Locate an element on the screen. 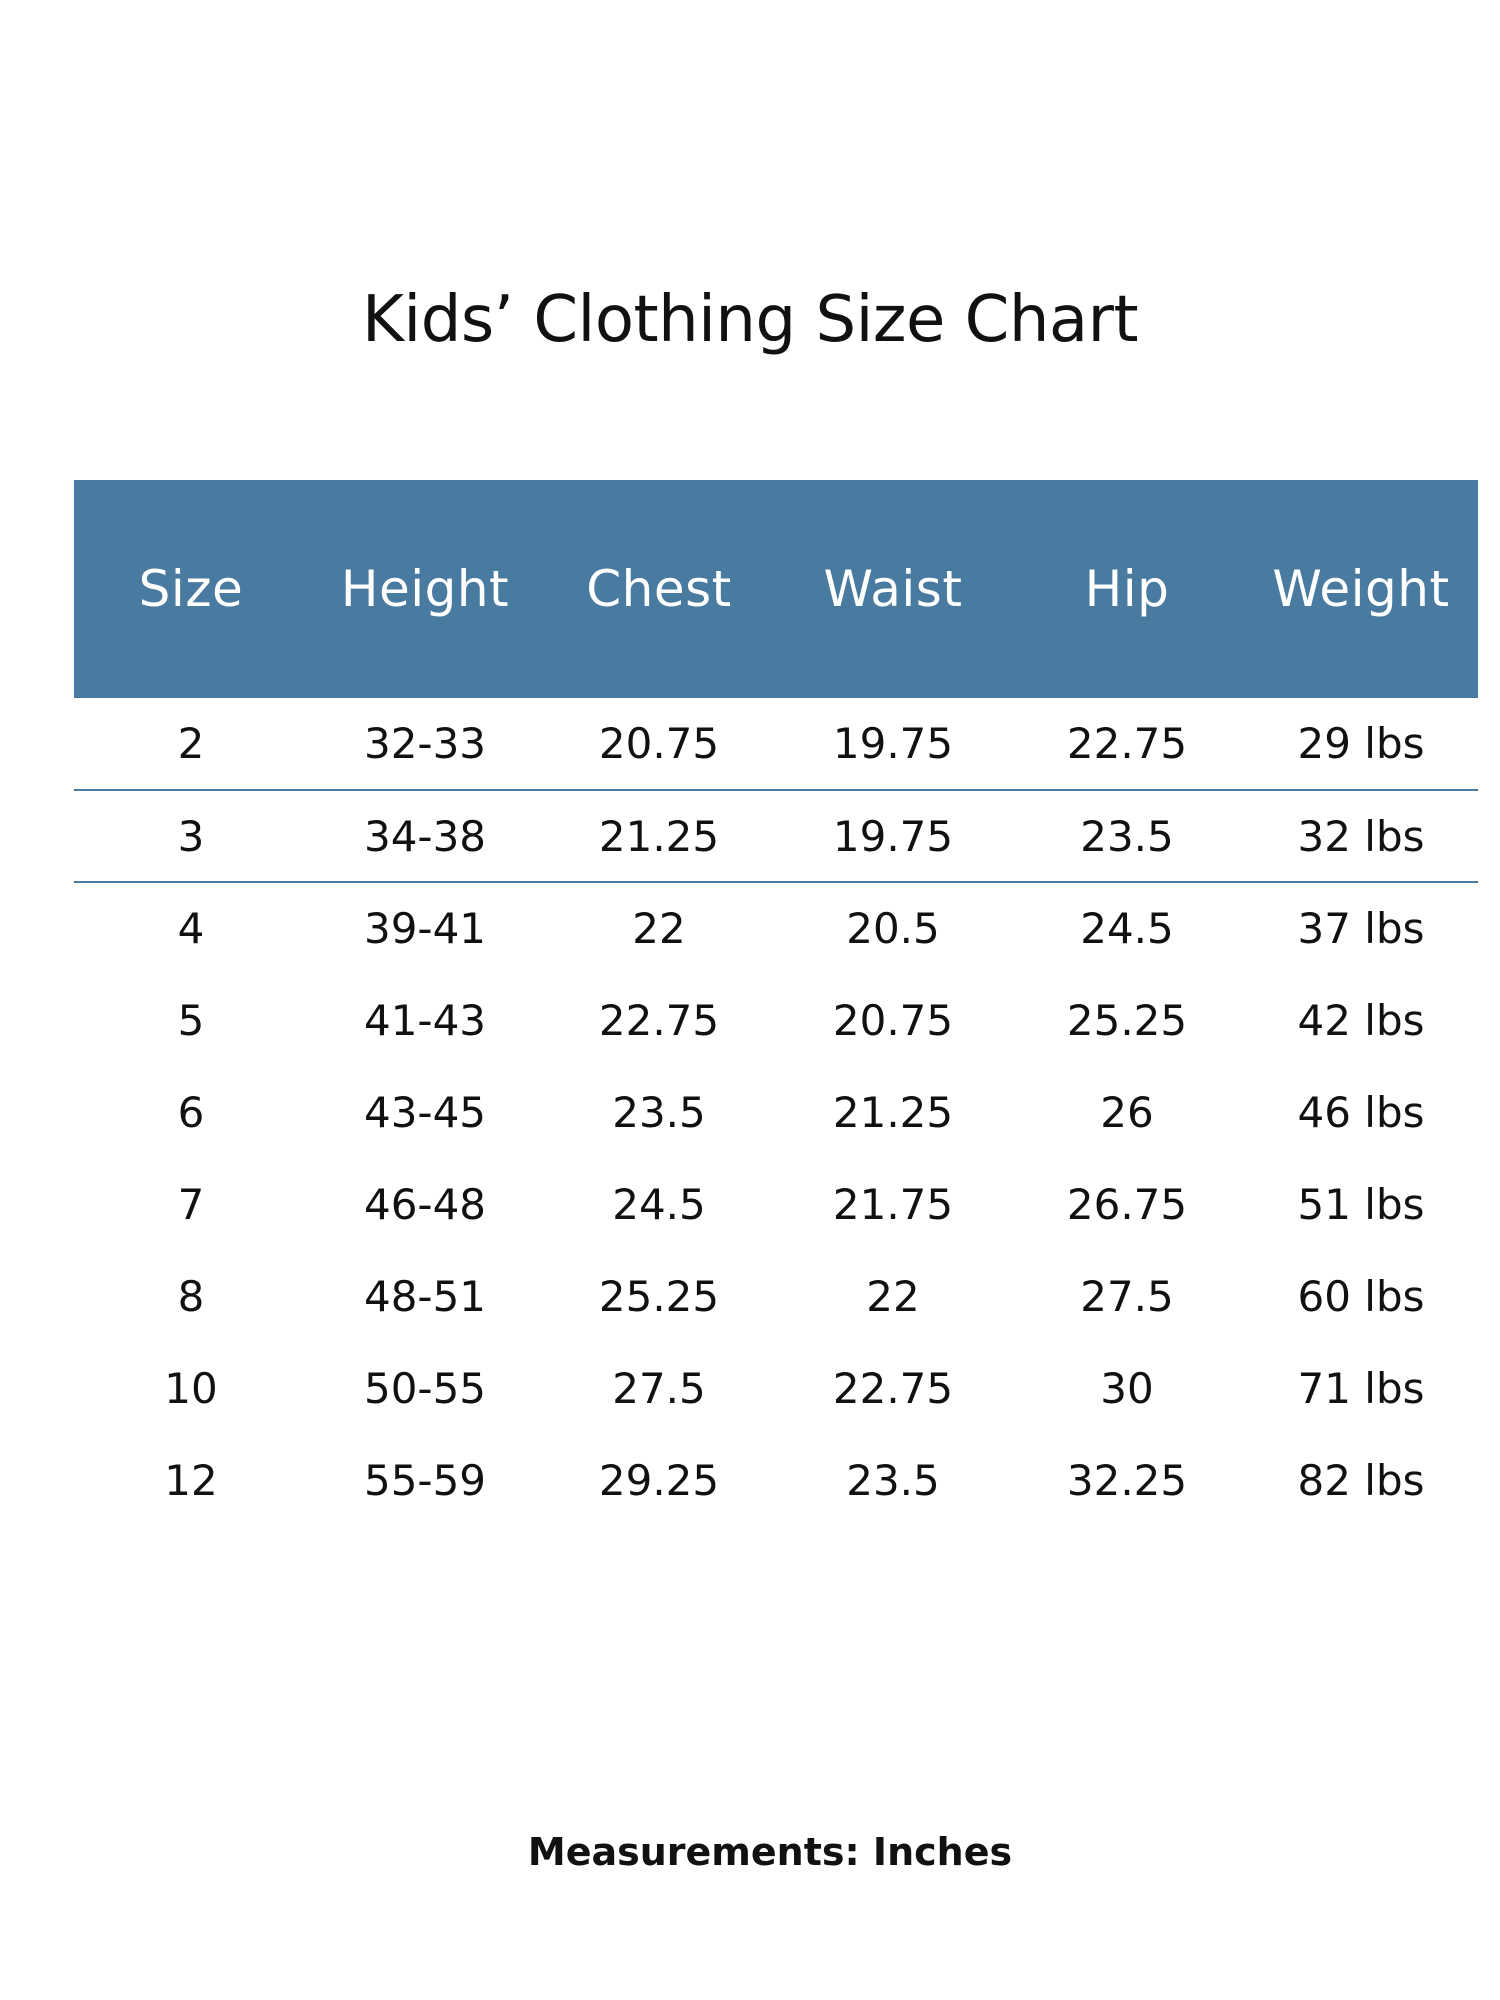 The width and height of the screenshot is (1500, 2000). cell-waist: 21.25 is located at coordinates (893, 1112).